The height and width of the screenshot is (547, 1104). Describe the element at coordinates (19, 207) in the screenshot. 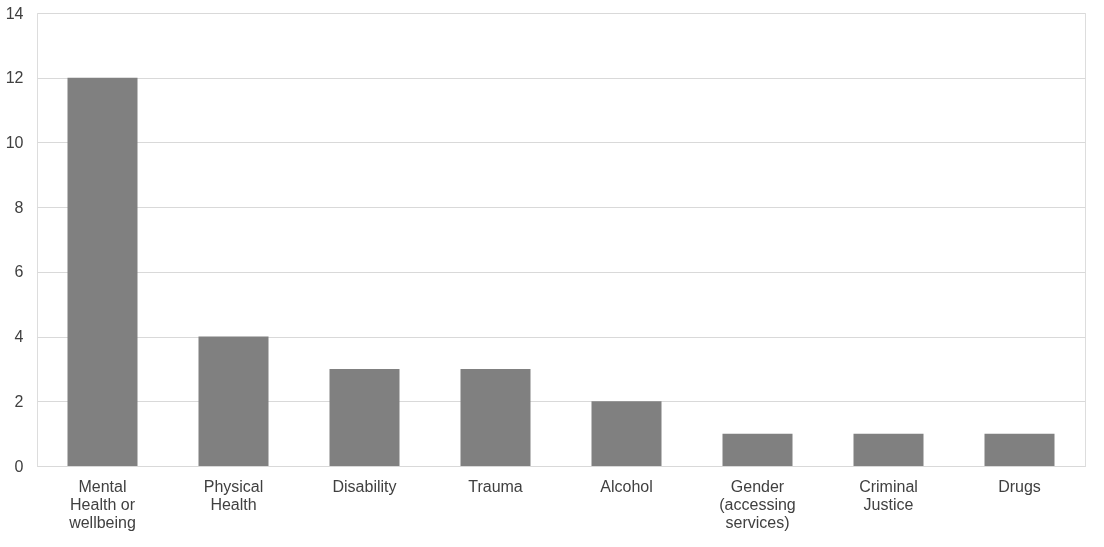

I see `y-tick-label: 8` at that location.